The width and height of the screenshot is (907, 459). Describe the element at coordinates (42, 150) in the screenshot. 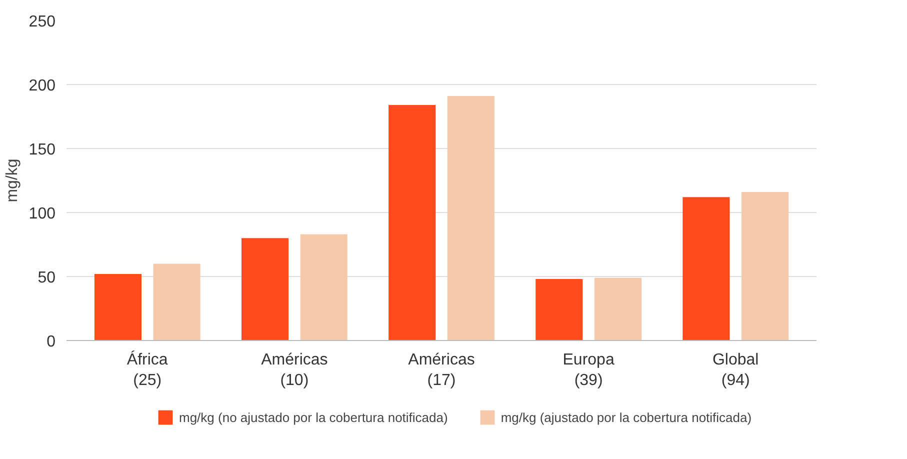

I see `y-tick-label: 150` at that location.